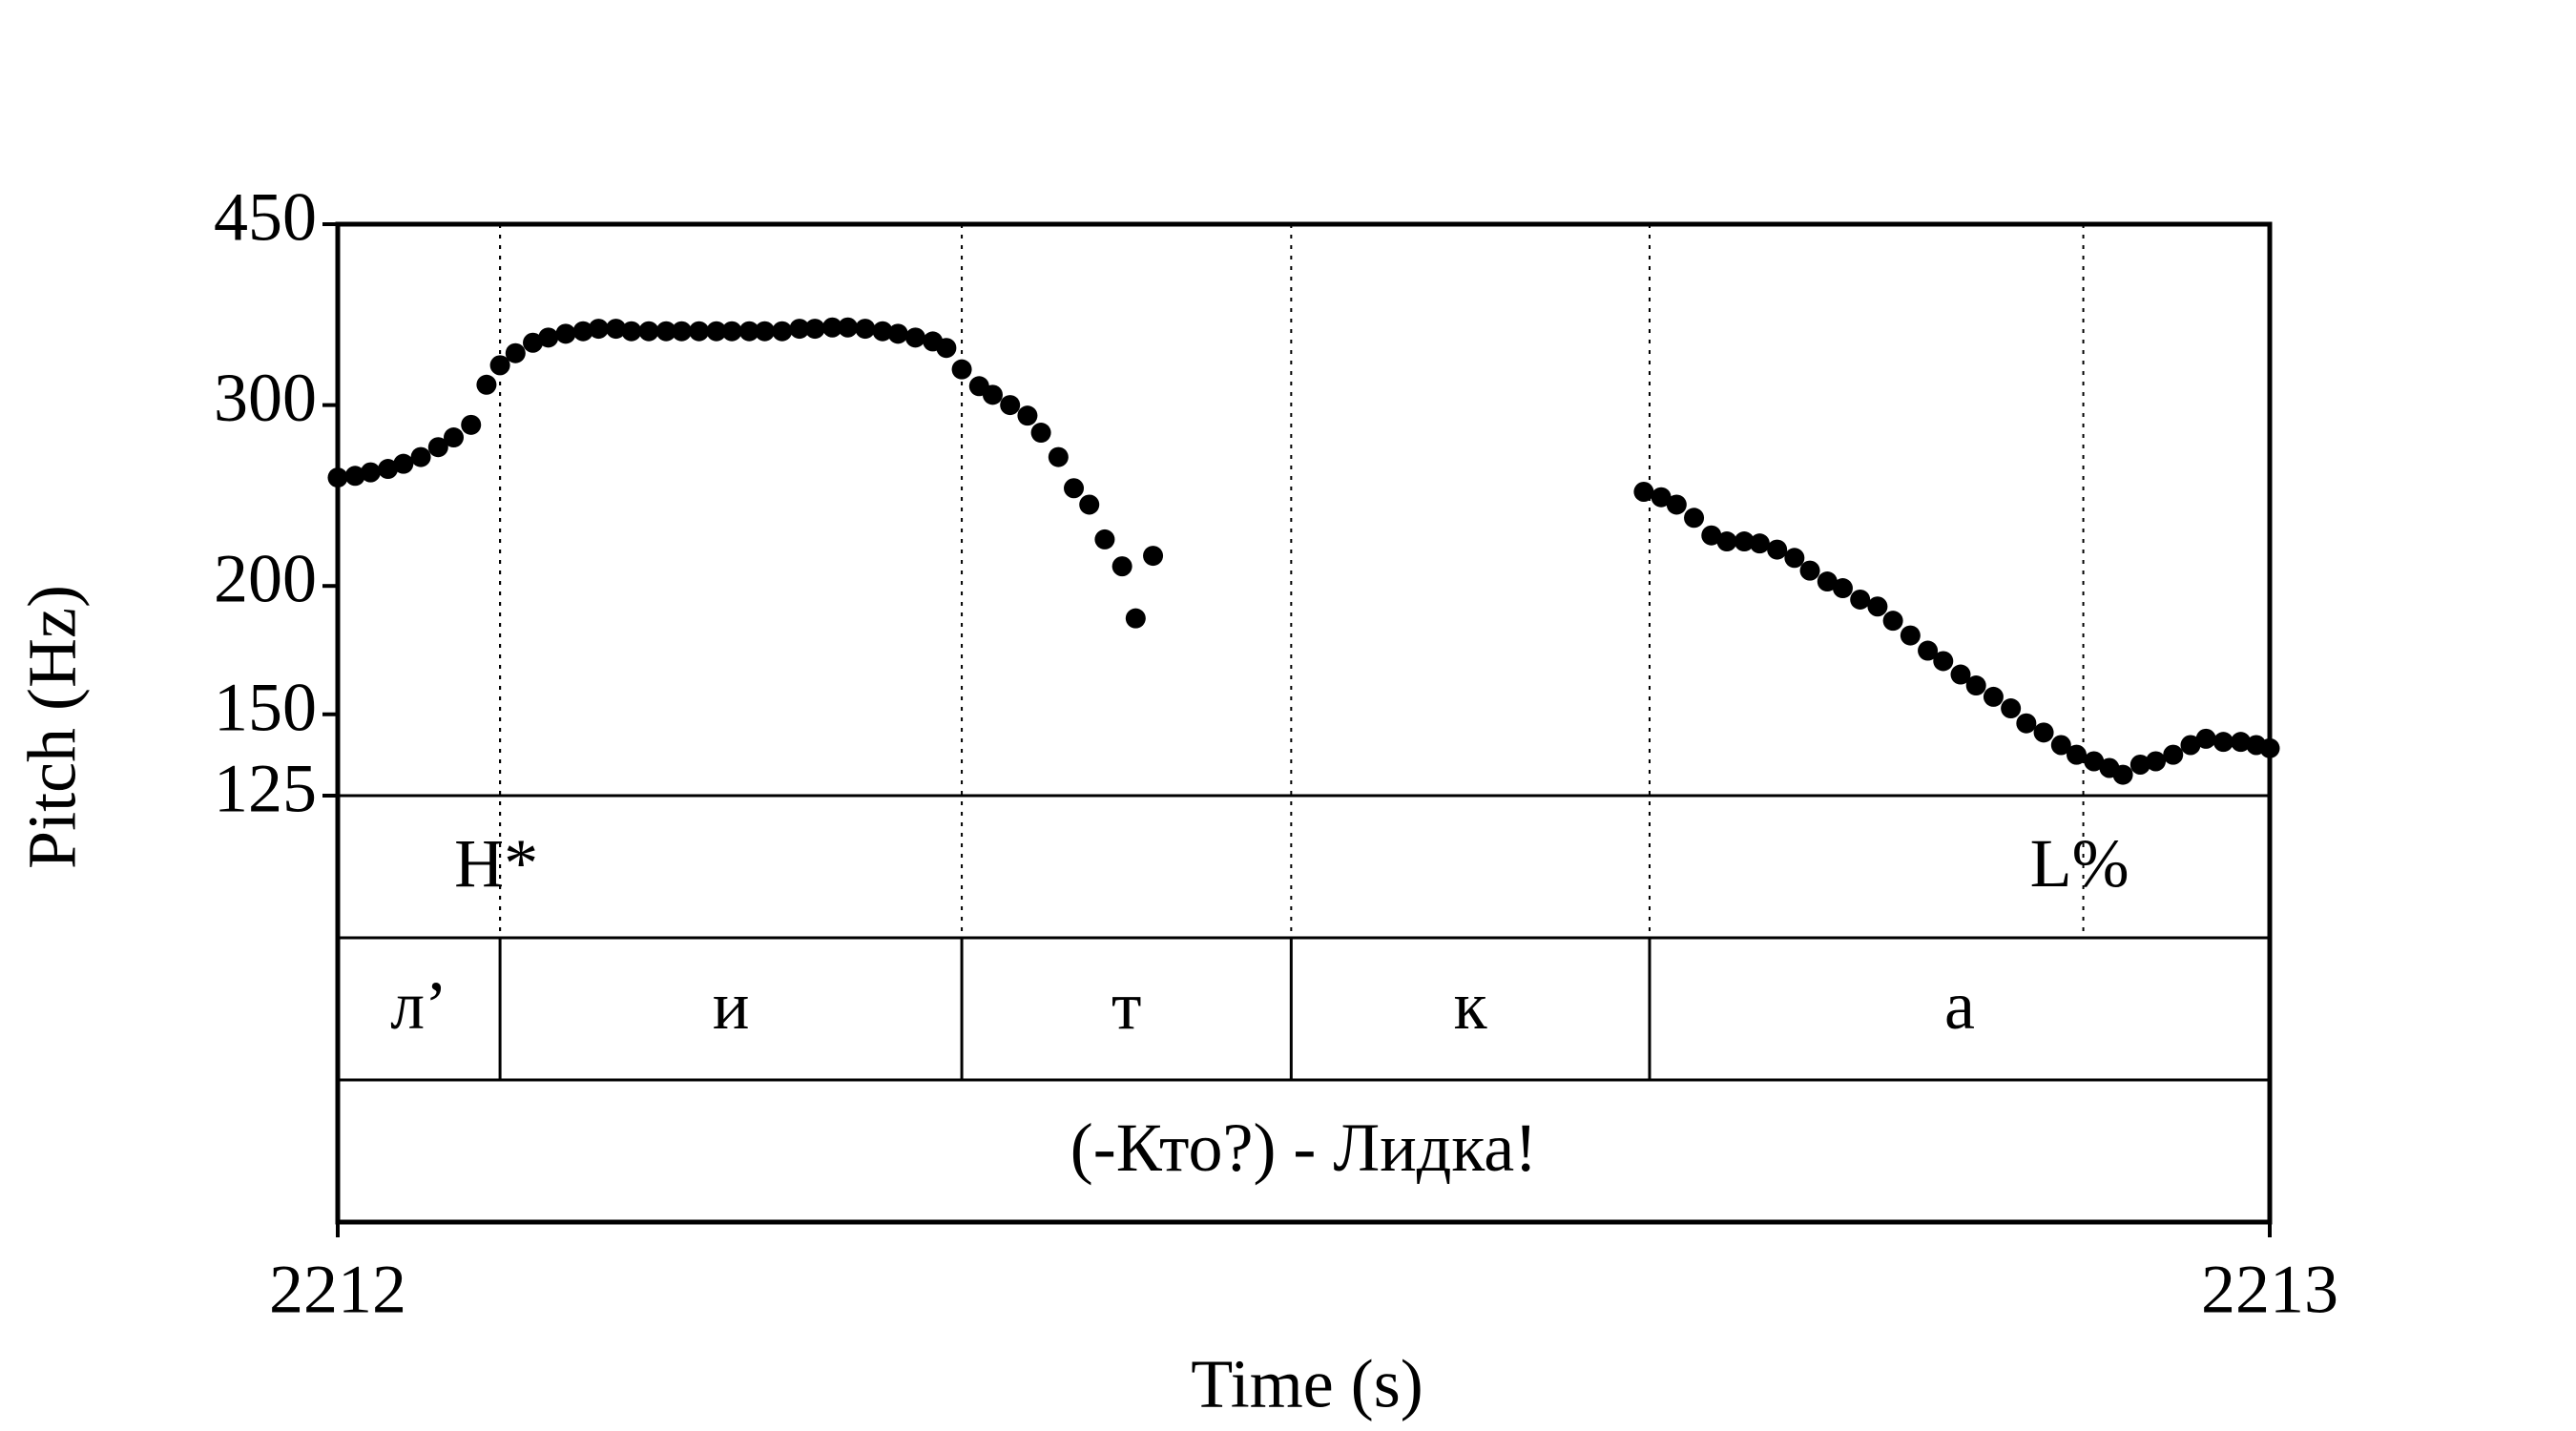  Describe the element at coordinates (337, 1290) in the screenshot. I see `x-tick-label: 2212` at that location.